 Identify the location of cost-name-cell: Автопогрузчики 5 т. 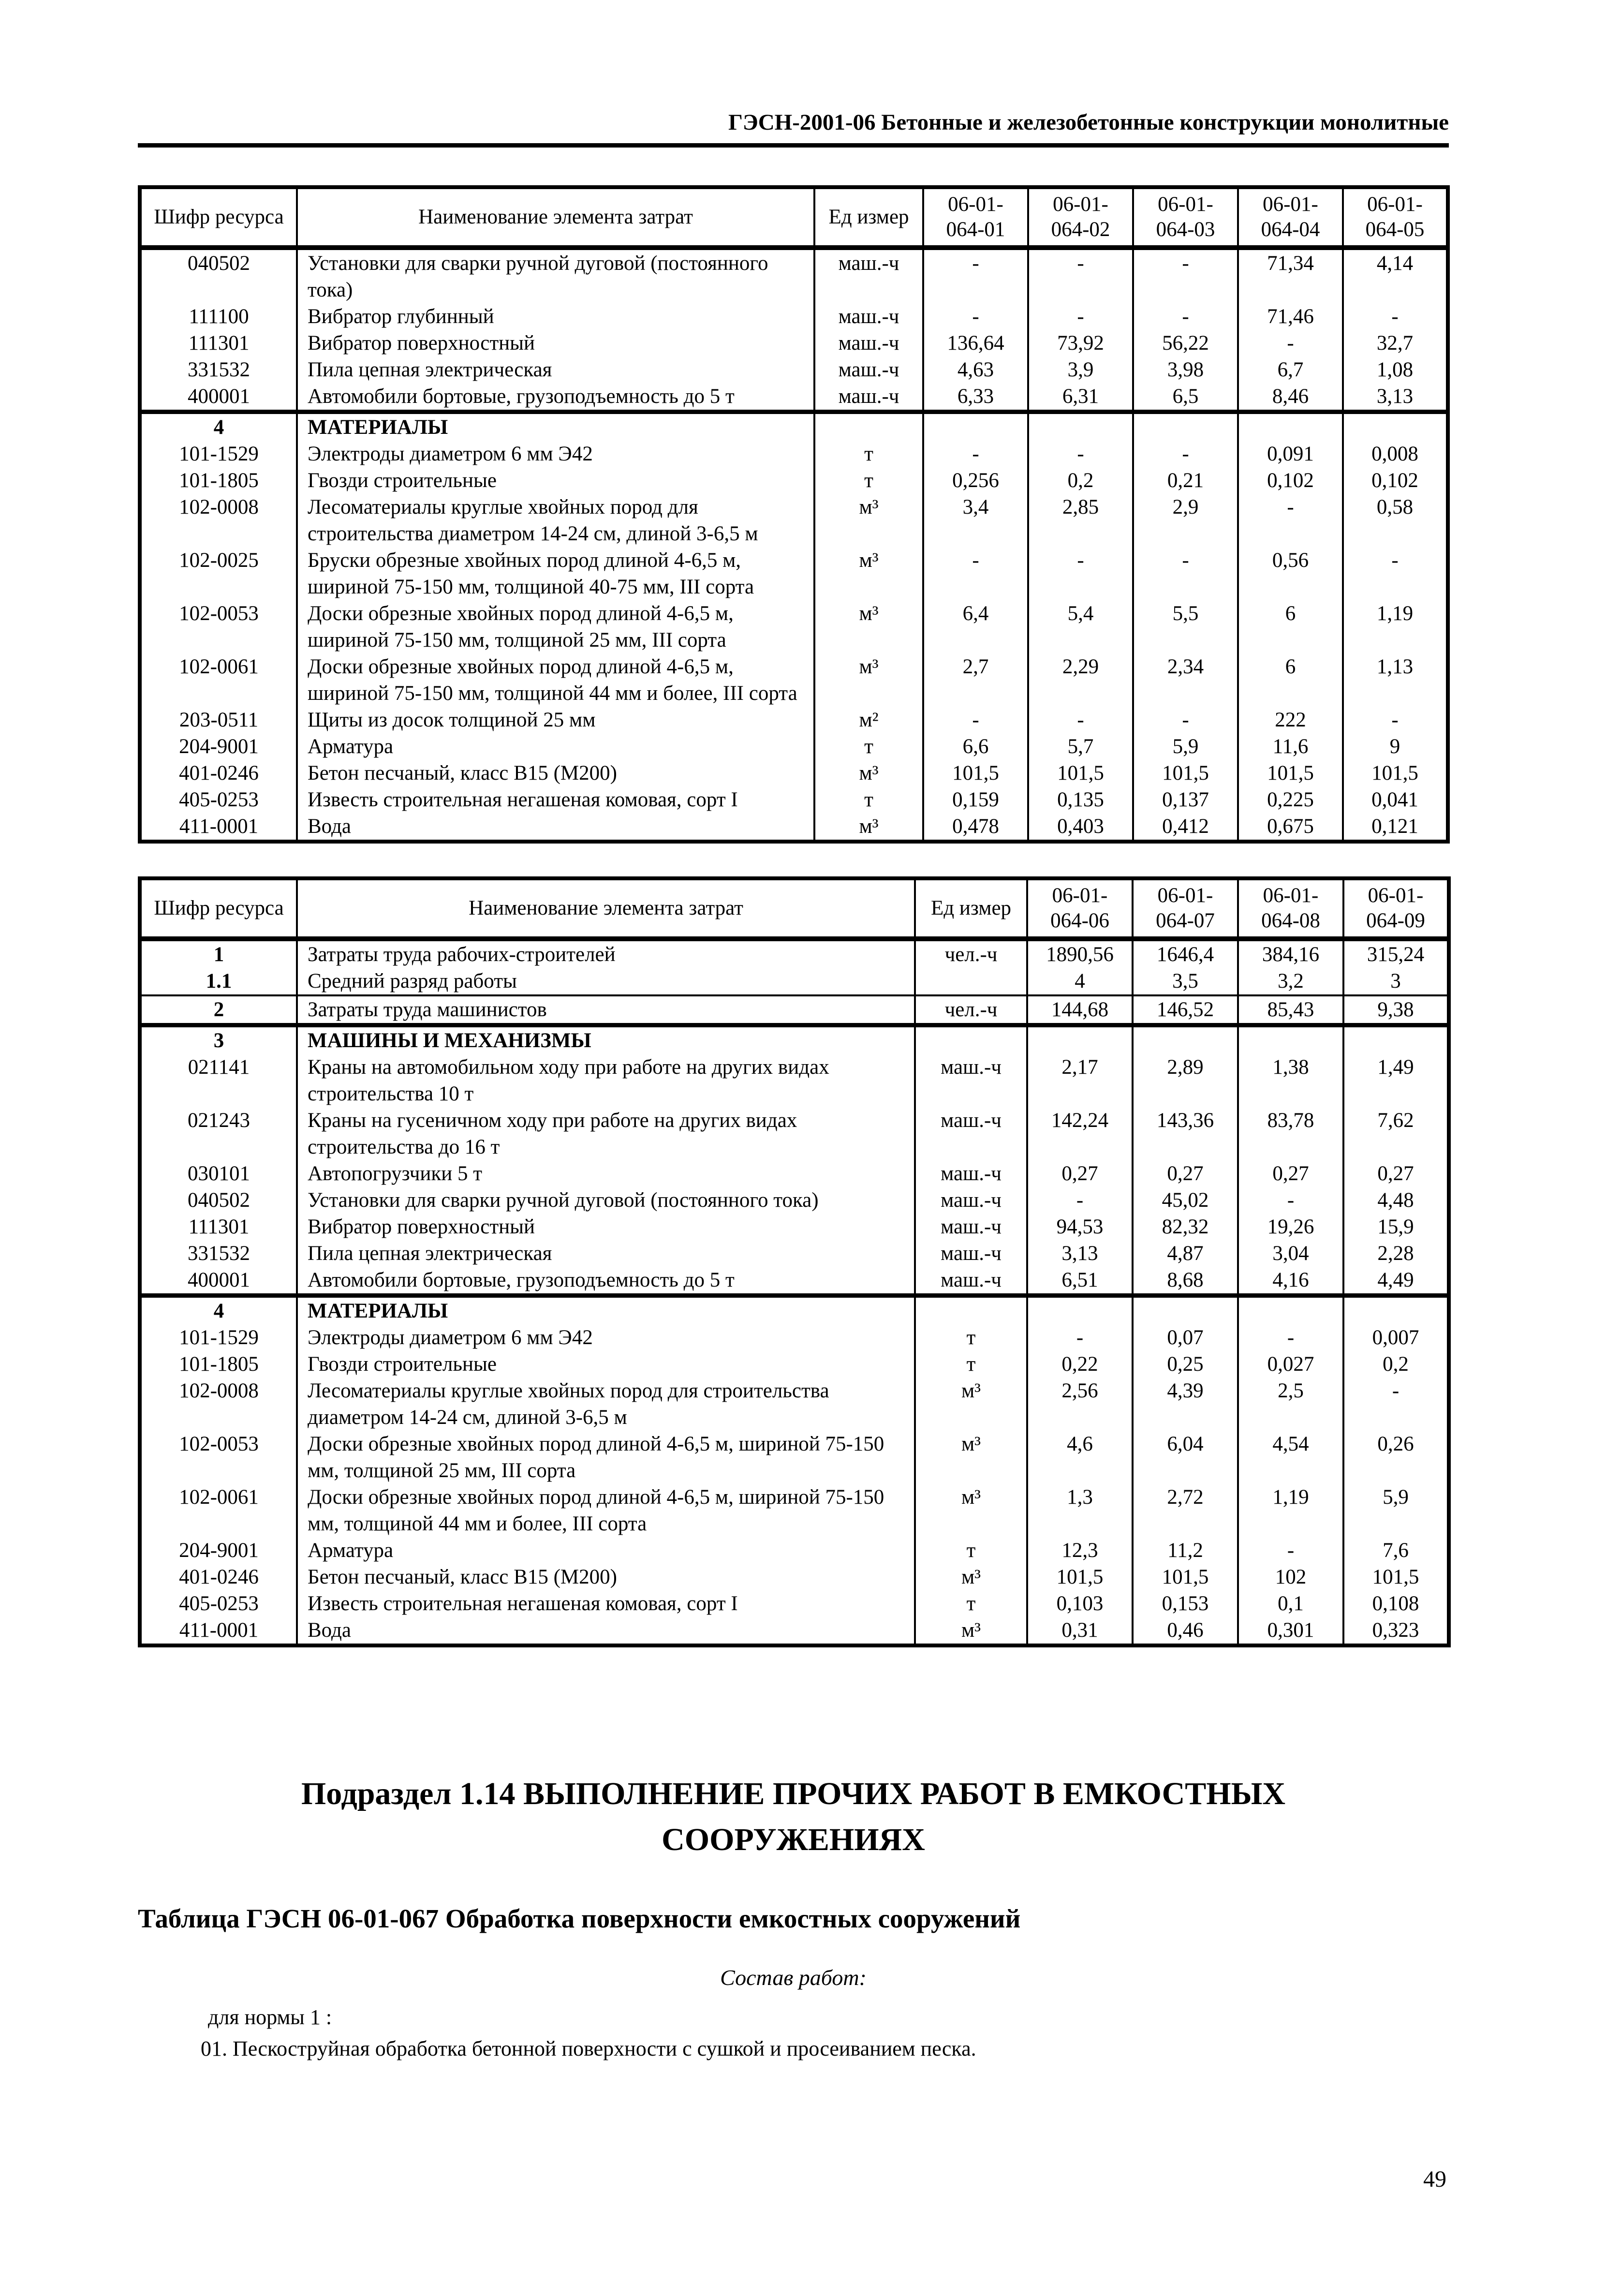
(606, 1173).